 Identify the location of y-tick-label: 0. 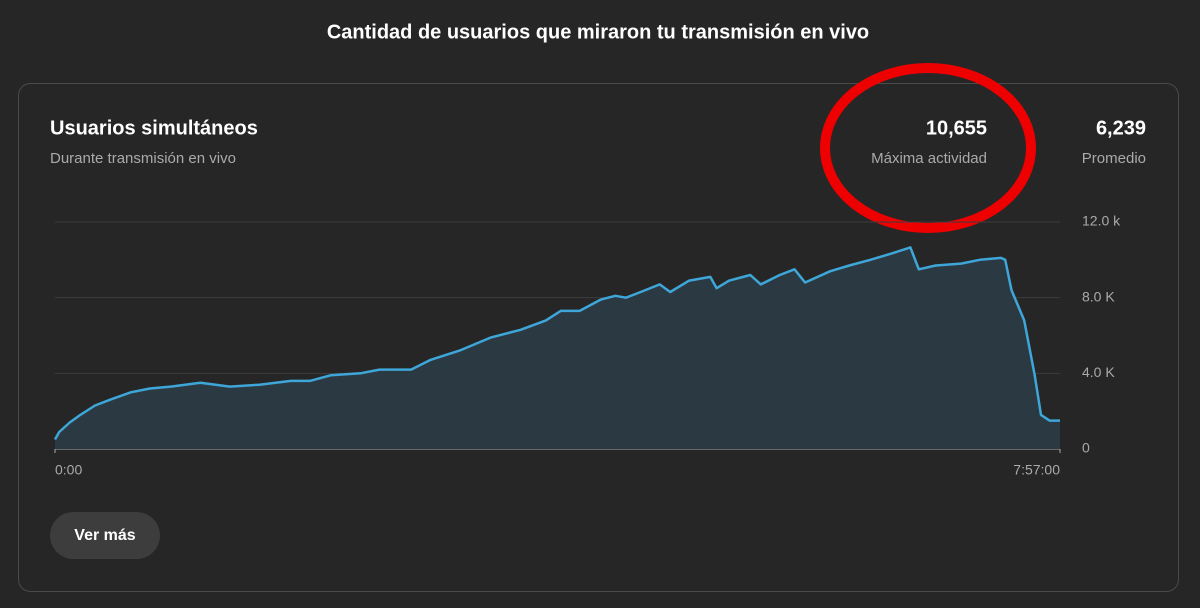
(1086, 448).